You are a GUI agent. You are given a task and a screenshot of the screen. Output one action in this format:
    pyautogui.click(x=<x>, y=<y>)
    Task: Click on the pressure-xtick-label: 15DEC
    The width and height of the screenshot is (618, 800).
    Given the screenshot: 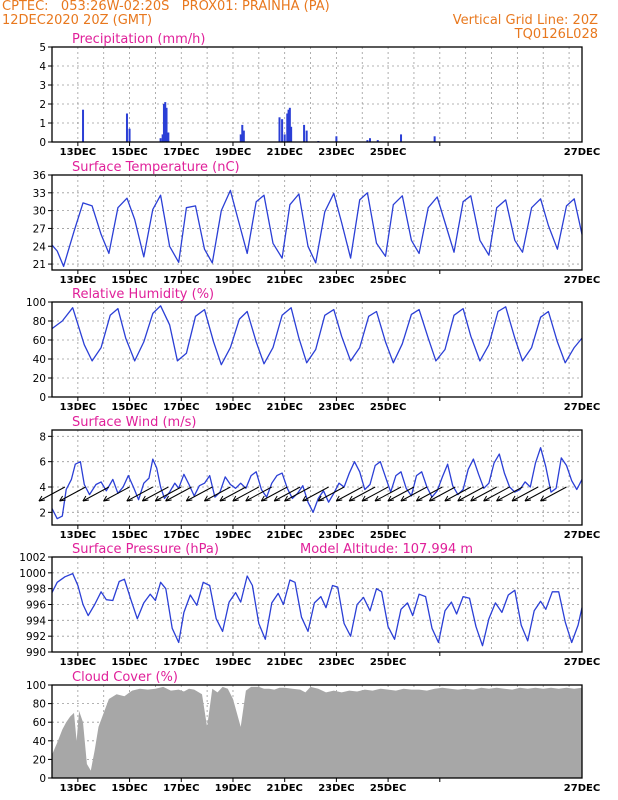 What is the action you would take?
    pyautogui.click(x=129, y=662)
    